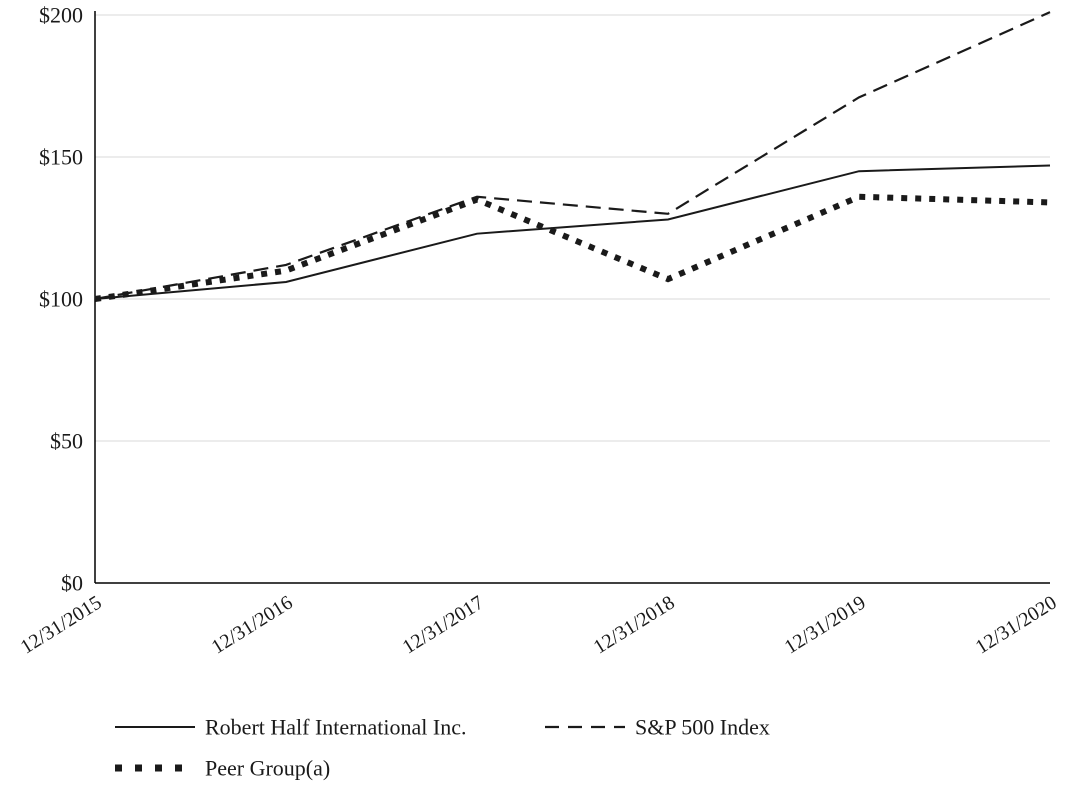  Describe the element at coordinates (61, 15) in the screenshot. I see `y-tick-label-200: $200` at that location.